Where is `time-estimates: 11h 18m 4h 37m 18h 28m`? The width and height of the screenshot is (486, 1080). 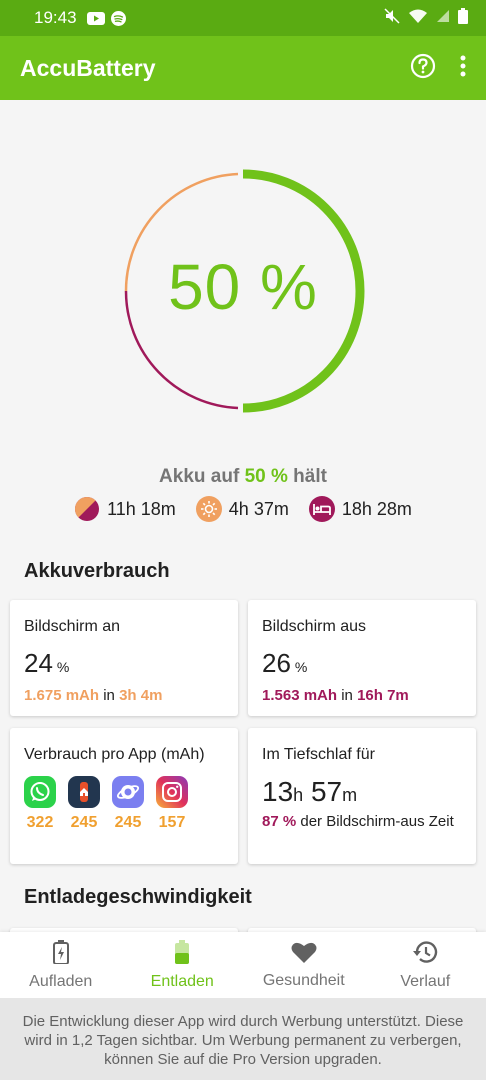 time-estimates: 11h 18m 4h 37m 18h 28m is located at coordinates (243, 509).